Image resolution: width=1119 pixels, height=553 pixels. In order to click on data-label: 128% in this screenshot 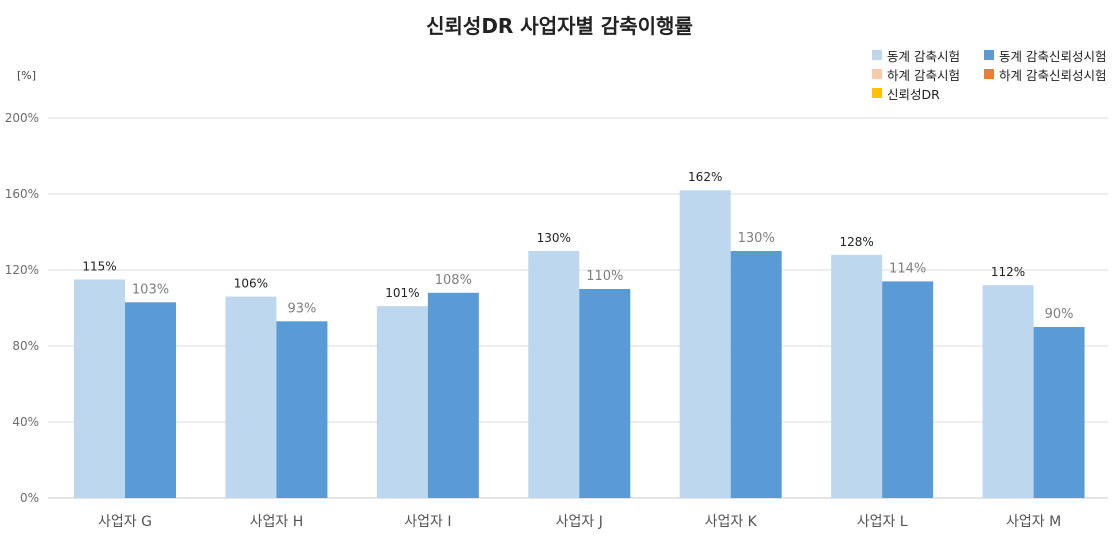, I will do `click(856, 242)`.